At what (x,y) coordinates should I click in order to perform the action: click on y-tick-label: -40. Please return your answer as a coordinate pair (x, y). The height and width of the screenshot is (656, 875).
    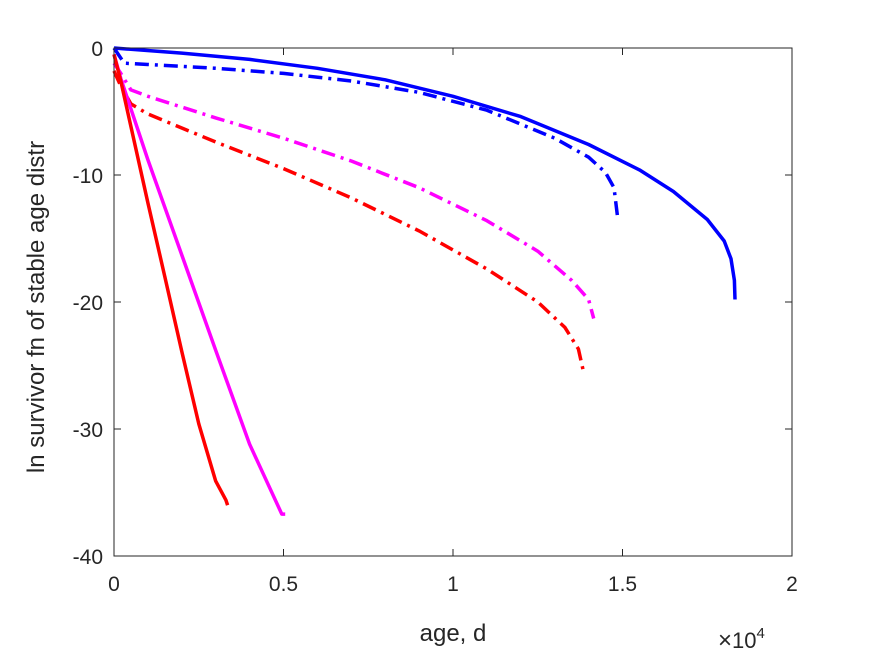
    Looking at the image, I should click on (88, 557).